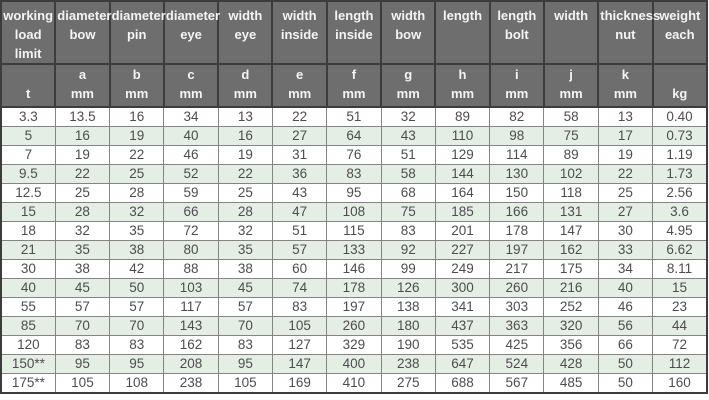 The image size is (709, 400). I want to click on table-cell: 303, so click(517, 307).